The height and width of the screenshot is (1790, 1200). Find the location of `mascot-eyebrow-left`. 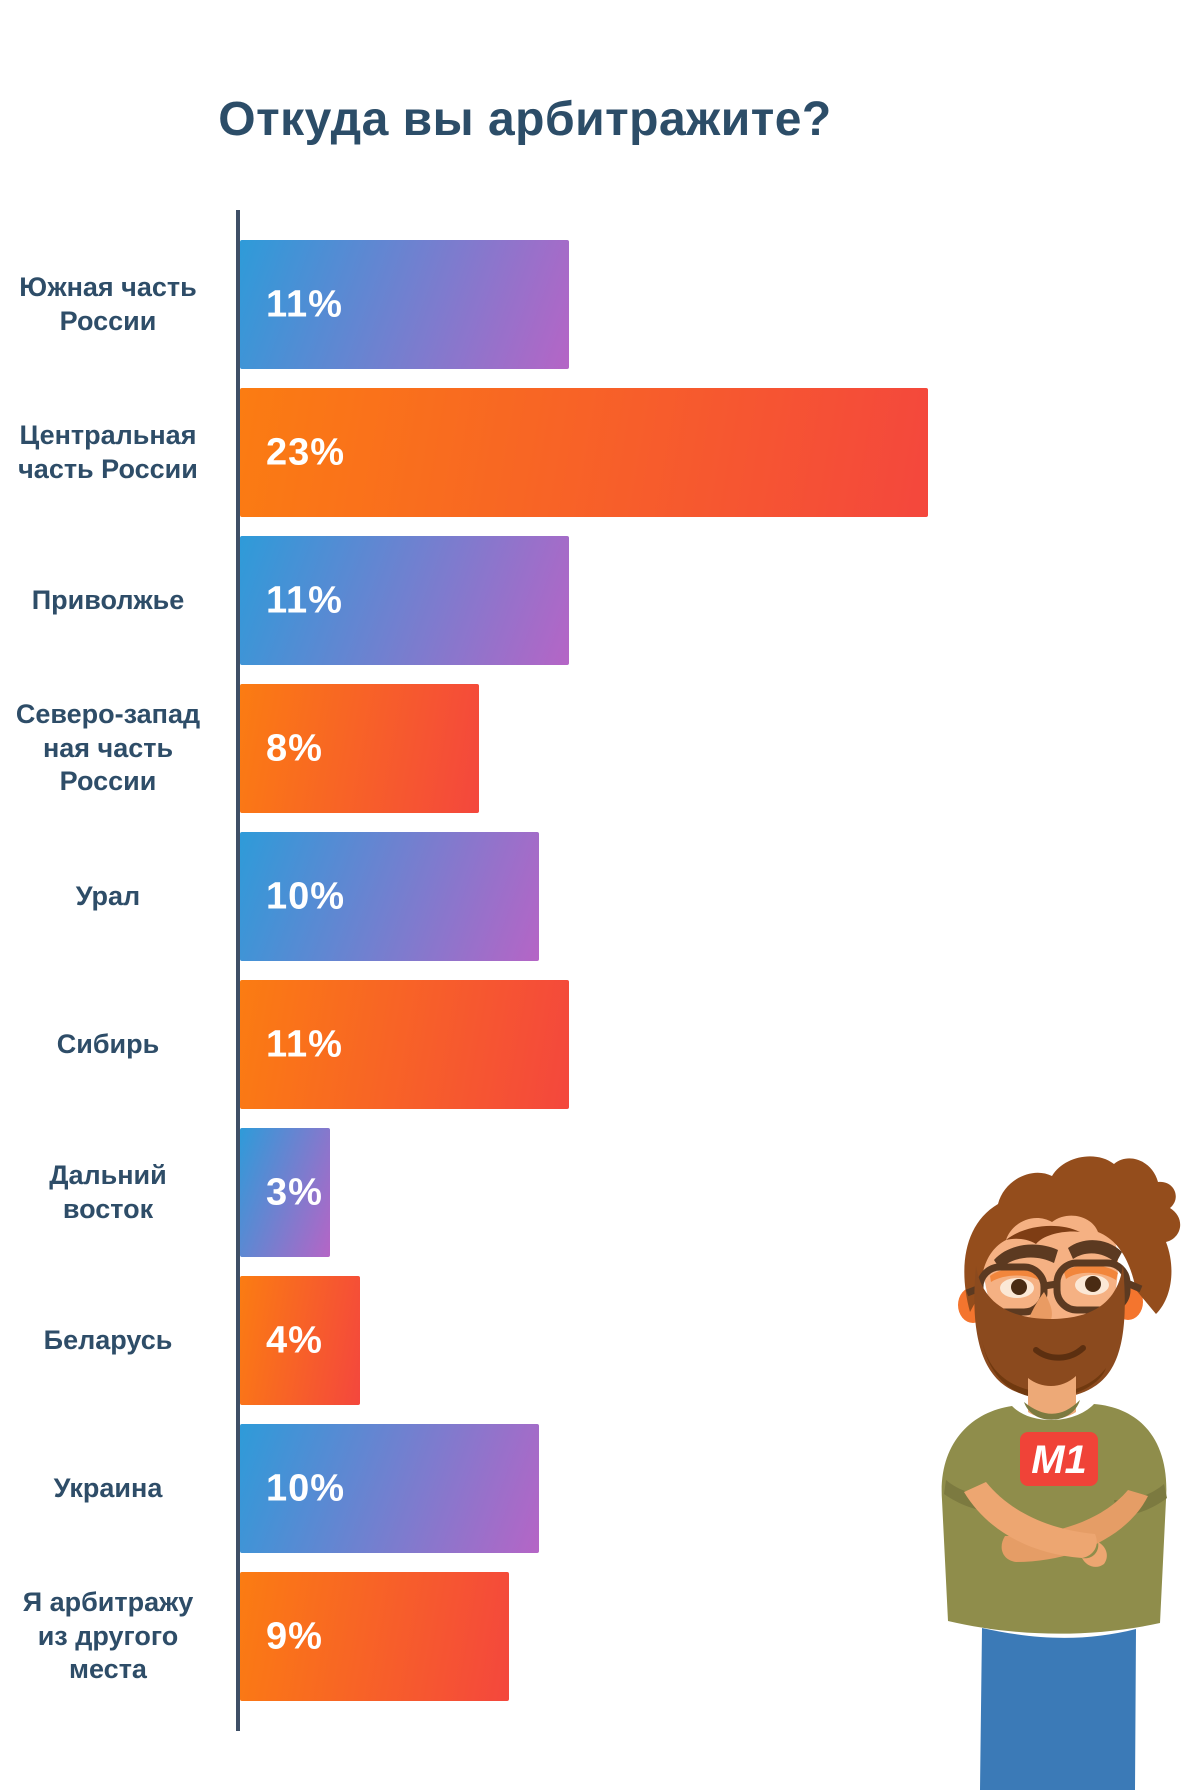

mascot-eyebrow-left is located at coordinates (1026, 1256).